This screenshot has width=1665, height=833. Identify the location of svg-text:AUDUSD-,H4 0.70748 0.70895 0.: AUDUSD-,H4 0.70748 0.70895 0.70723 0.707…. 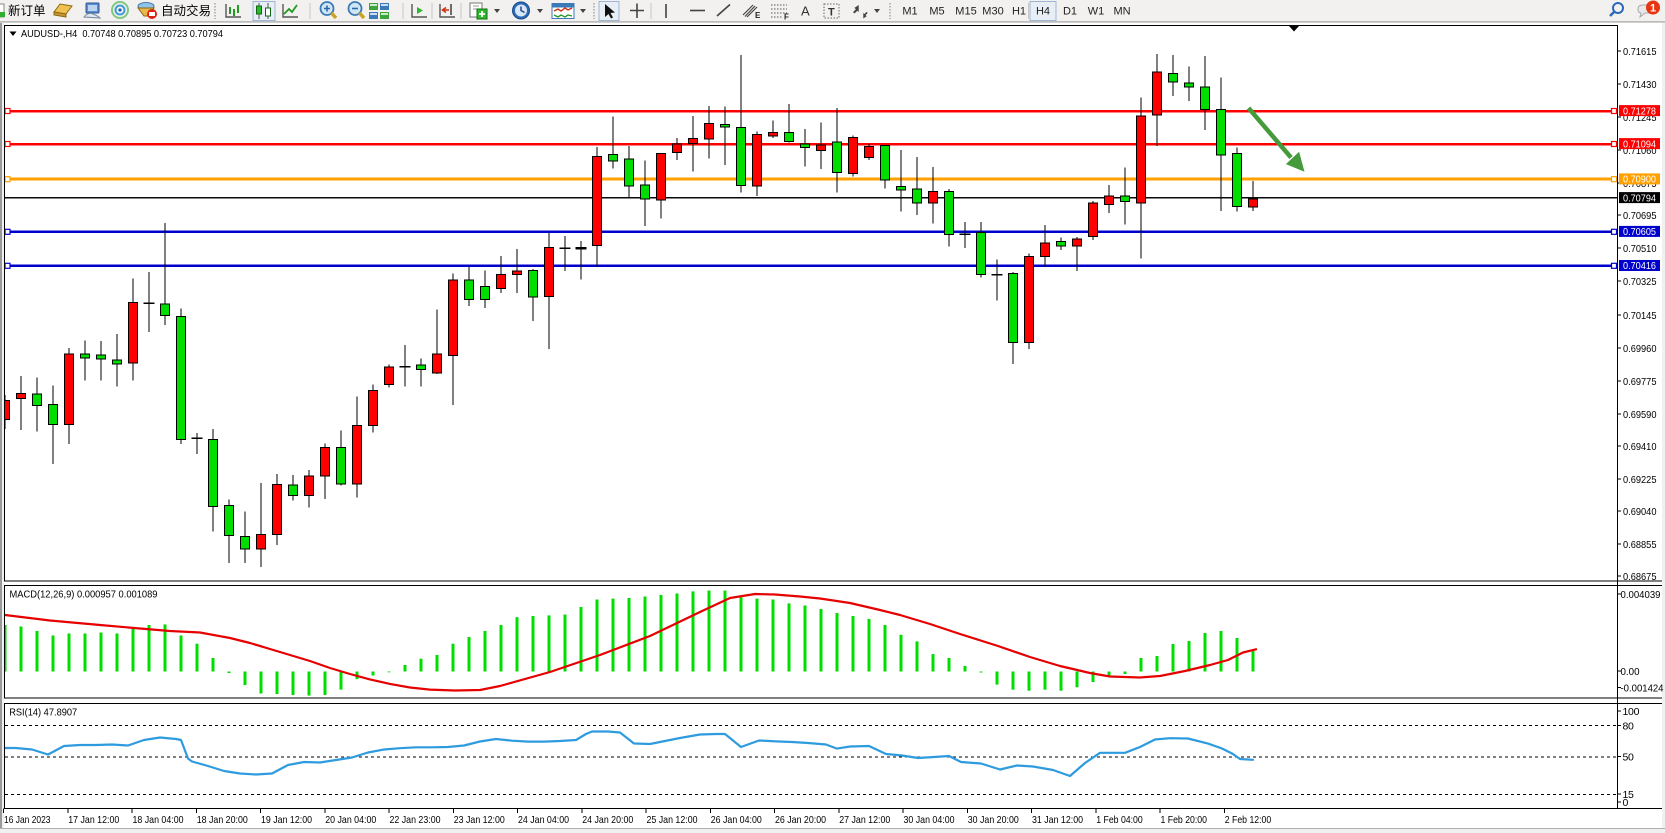
(122, 34).